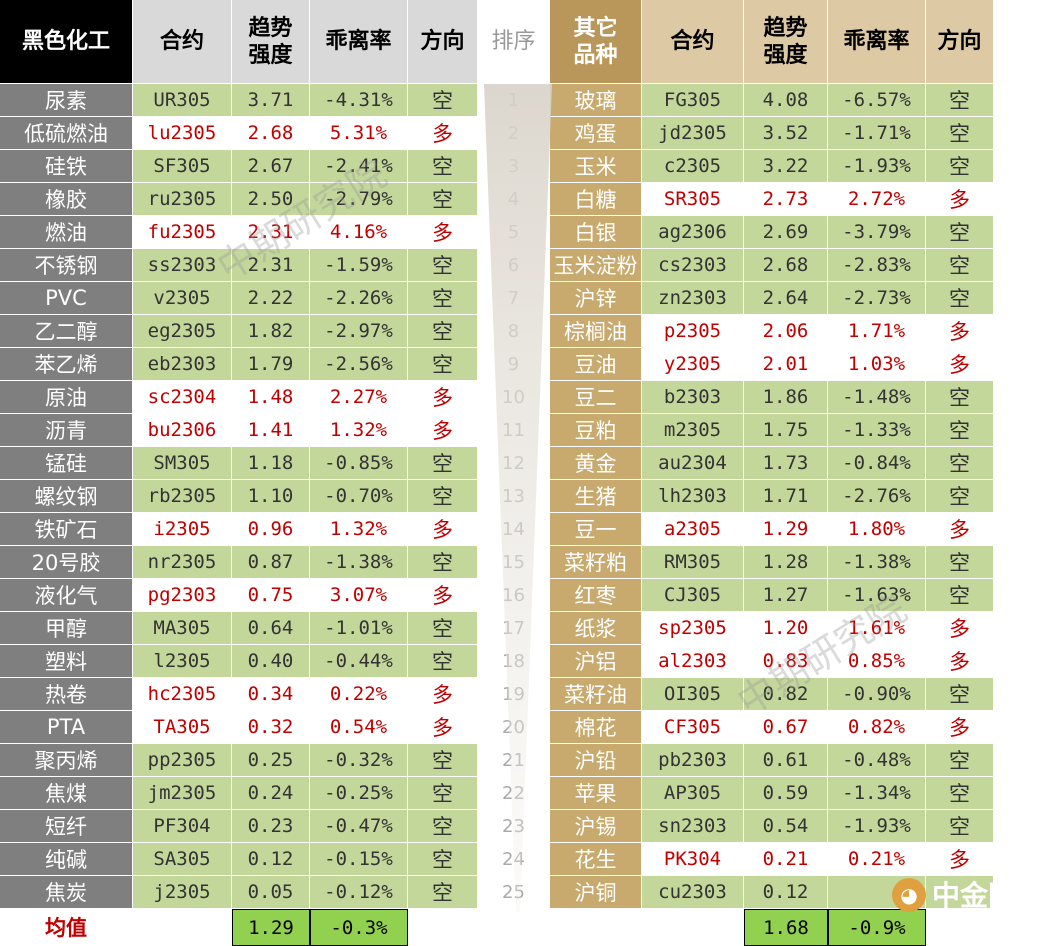 The width and height of the screenshot is (1044, 946). Describe the element at coordinates (693, 826) in the screenshot. I see `right-contract-code: sn2303` at that location.